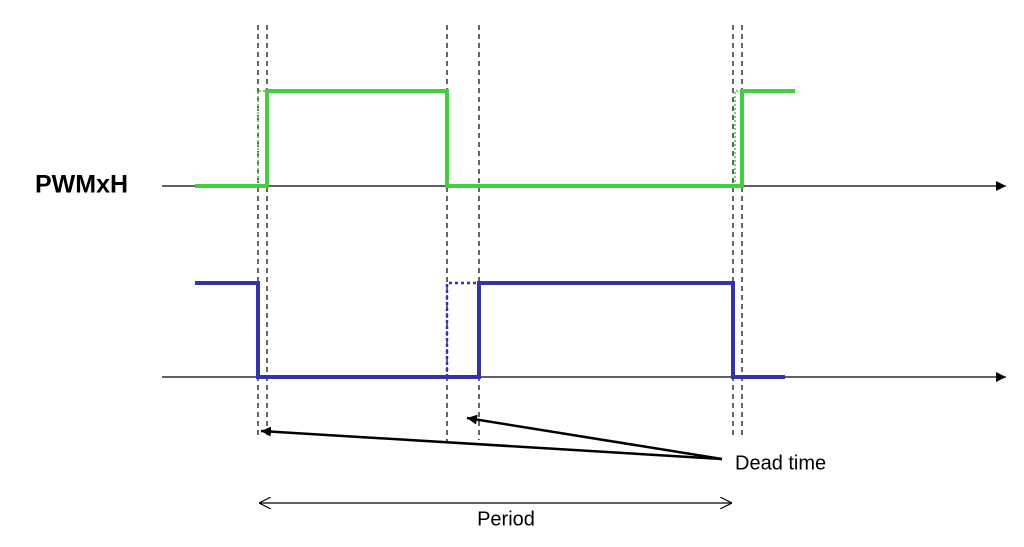 This screenshot has width=1024, height=547. Describe the element at coordinates (81, 185) in the screenshot. I see `signal-label: PWMxH` at that location.